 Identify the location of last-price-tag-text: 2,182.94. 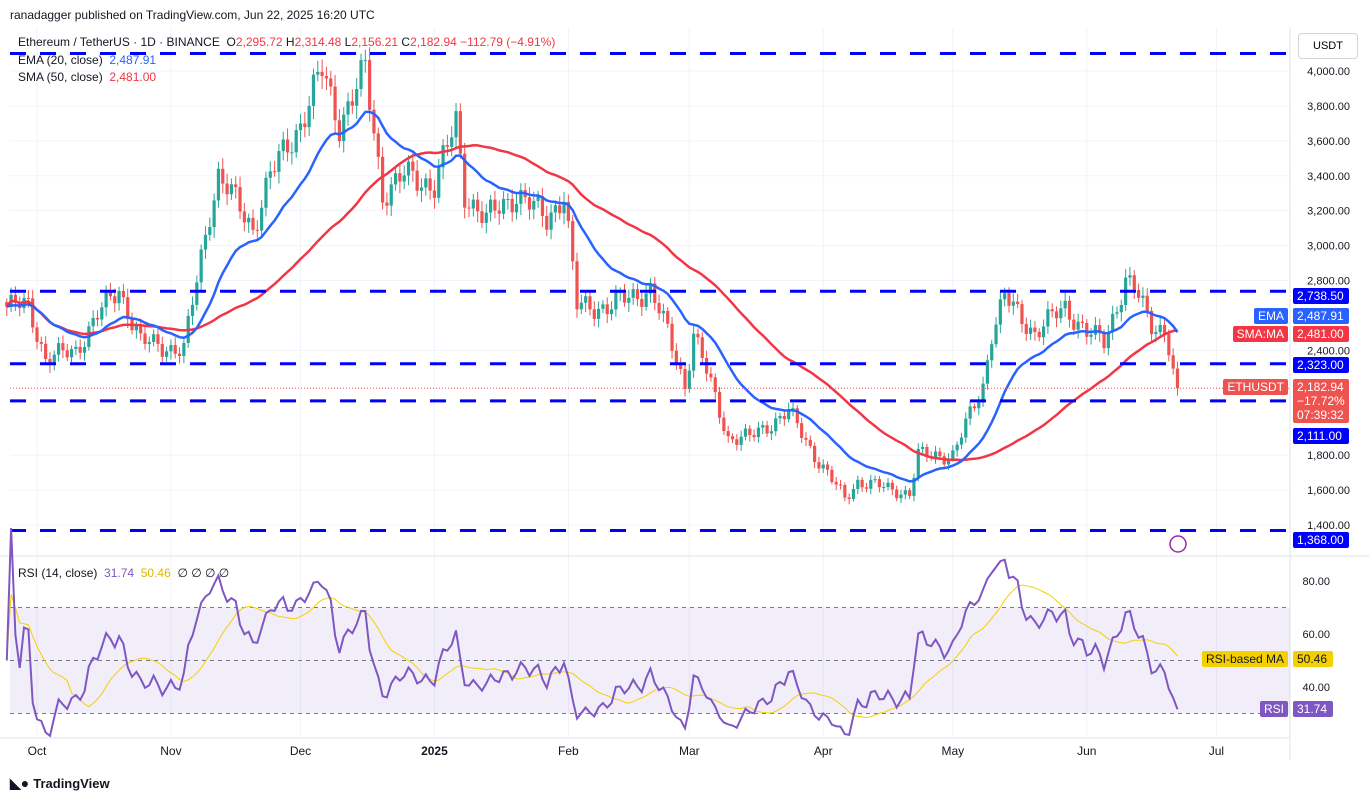
(1320, 387).